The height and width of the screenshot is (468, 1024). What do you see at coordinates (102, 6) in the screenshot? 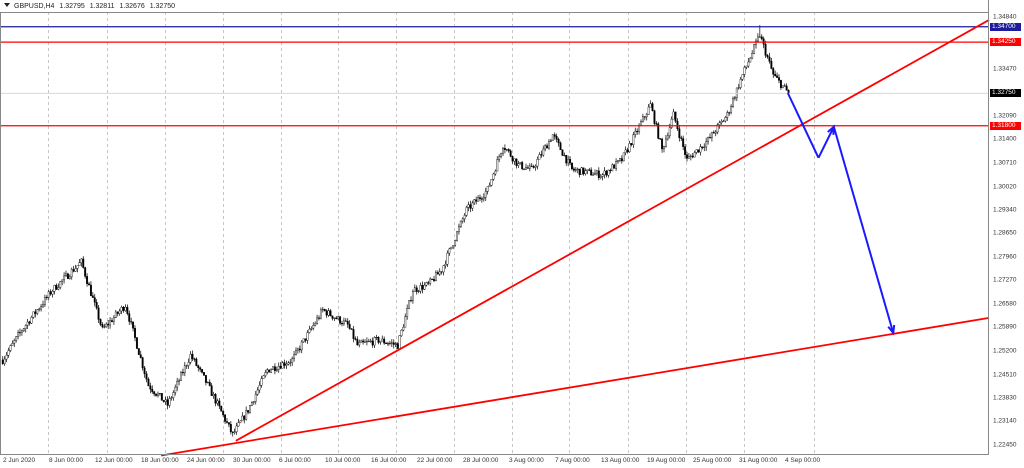
I see `high-value: 1.32811` at bounding box center [102, 6].